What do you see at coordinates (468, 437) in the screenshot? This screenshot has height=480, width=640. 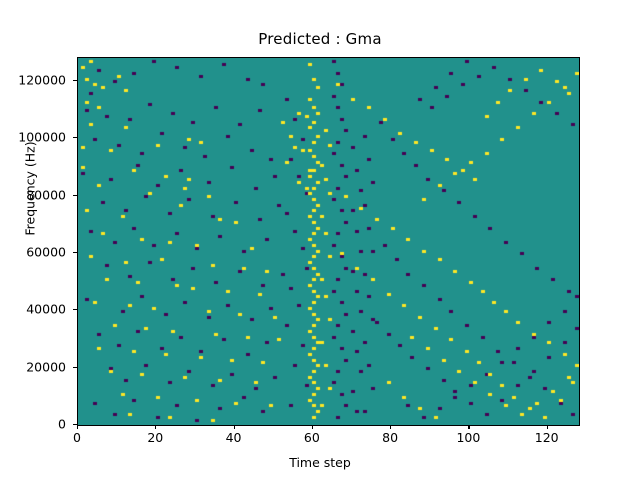 I see `x-tick-label: 100` at bounding box center [468, 437].